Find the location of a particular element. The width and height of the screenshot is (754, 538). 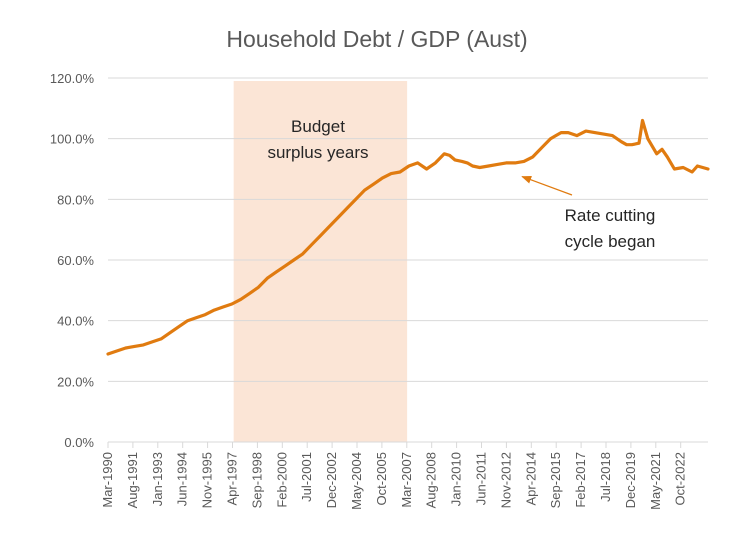

x-tick-label: Jun-1994 is located at coordinates (182, 479).